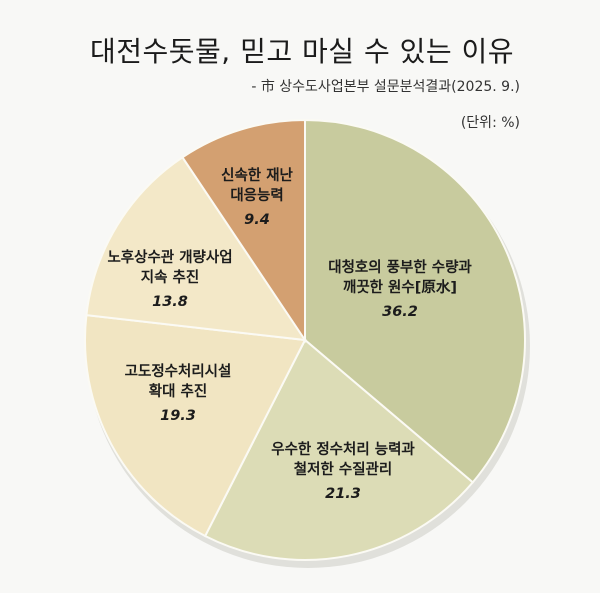  Describe the element at coordinates (400, 312) in the screenshot. I see `slice-value: 36.2` at that location.